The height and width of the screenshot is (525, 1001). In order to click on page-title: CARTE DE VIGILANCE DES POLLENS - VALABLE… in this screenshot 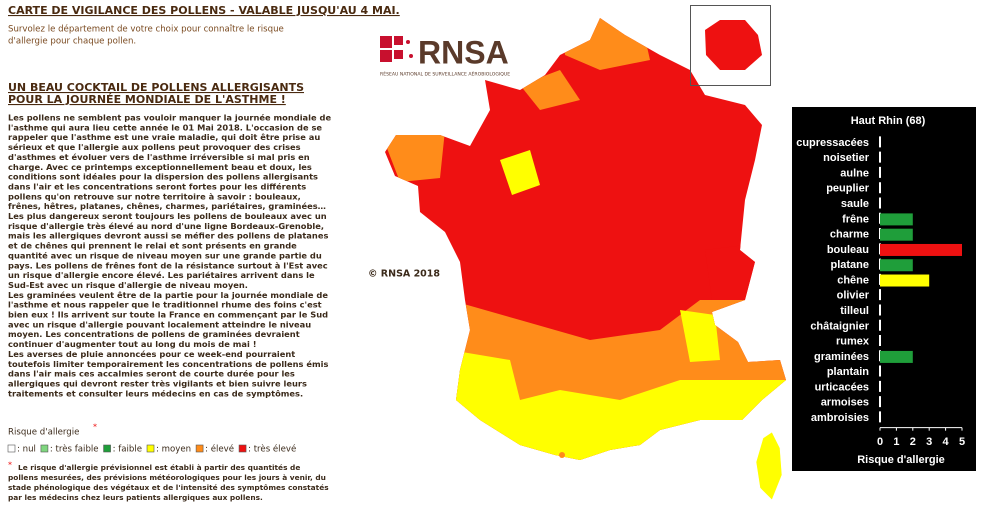, I will do `click(204, 10)`.